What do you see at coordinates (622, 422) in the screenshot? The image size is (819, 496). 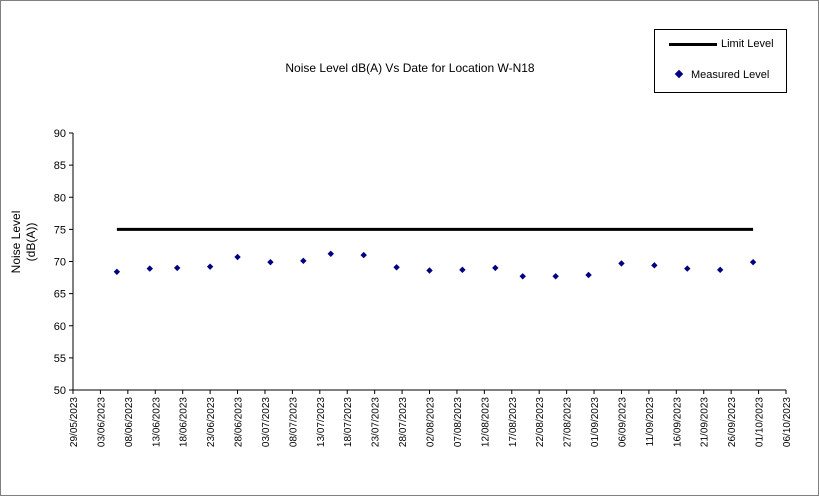 I see `x-tick-label: 06/09/2023` at bounding box center [622, 422].